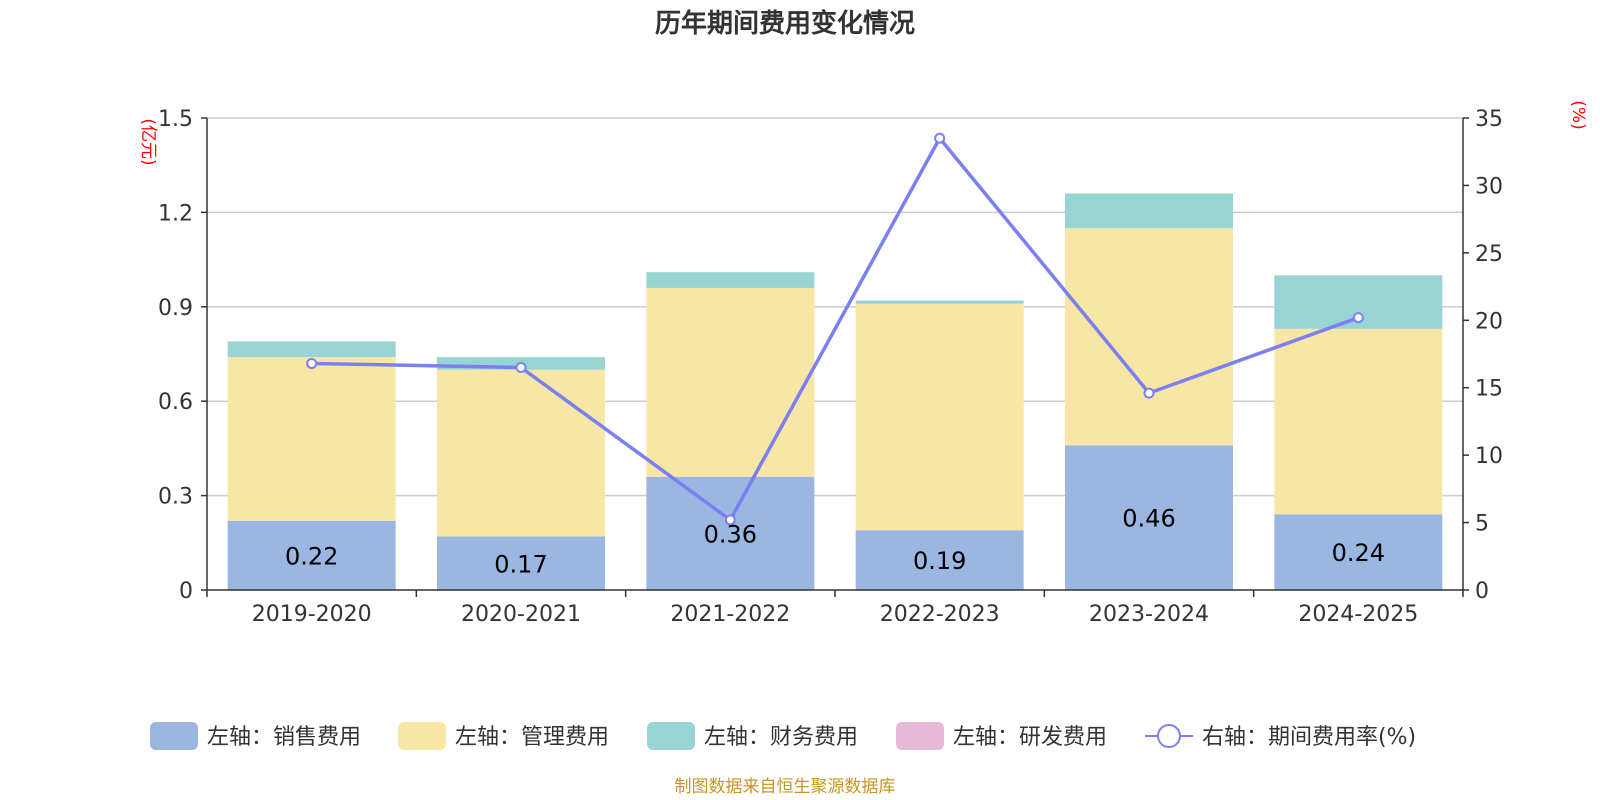  Describe the element at coordinates (1489, 456) in the screenshot. I see `right-tick-label: 10` at that location.